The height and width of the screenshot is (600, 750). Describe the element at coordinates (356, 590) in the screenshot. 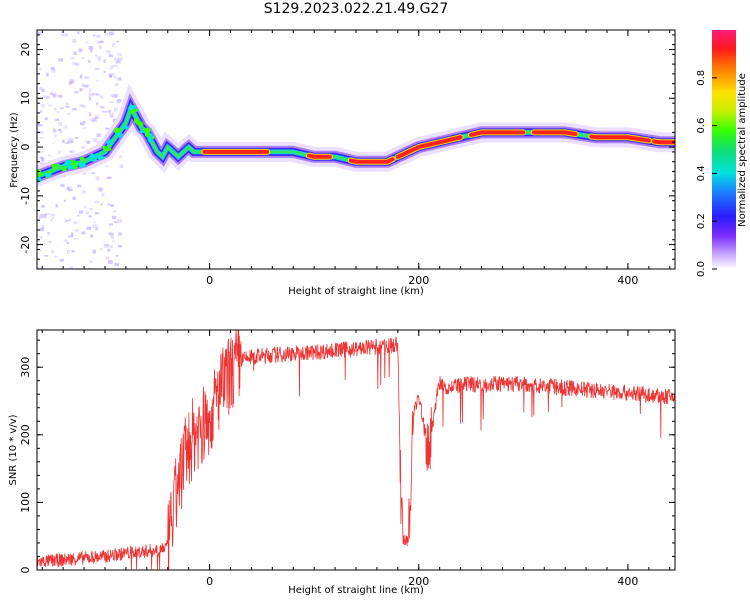

I see `snr-x-label: Height of straight line (km)` at that location.